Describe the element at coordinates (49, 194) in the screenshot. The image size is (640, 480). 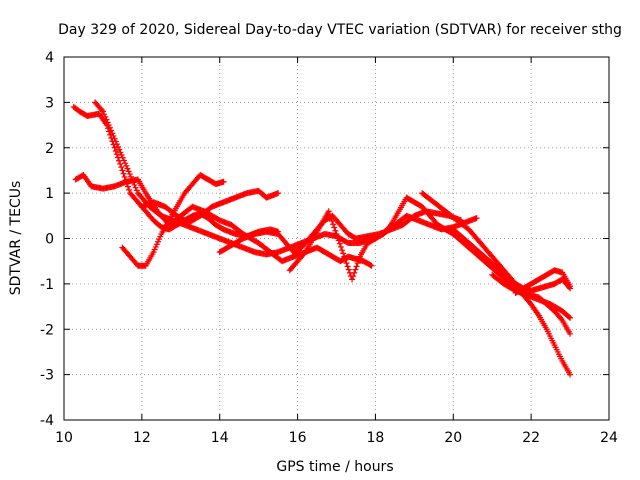
I see `y-tick-label: 1` at that location.